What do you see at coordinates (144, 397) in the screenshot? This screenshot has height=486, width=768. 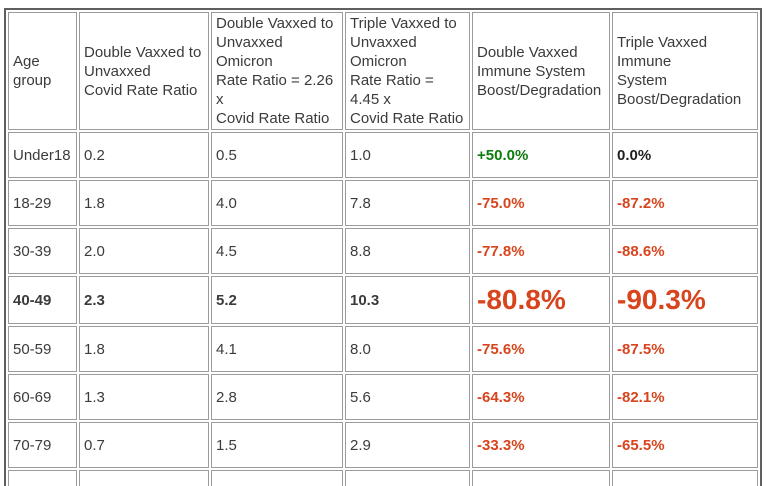 I see `rate-ratio-cell: 1.3` at bounding box center [144, 397].